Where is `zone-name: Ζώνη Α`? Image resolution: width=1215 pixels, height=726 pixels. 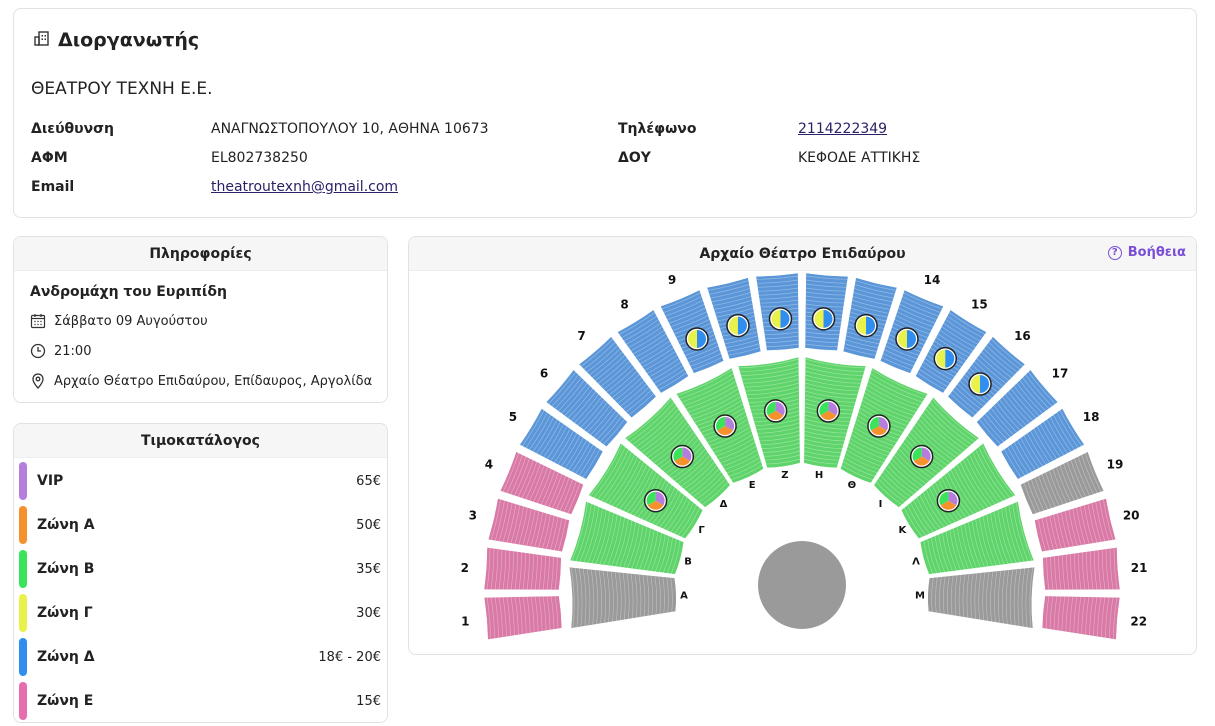
zone-name: Ζώνη Α is located at coordinates (66, 525).